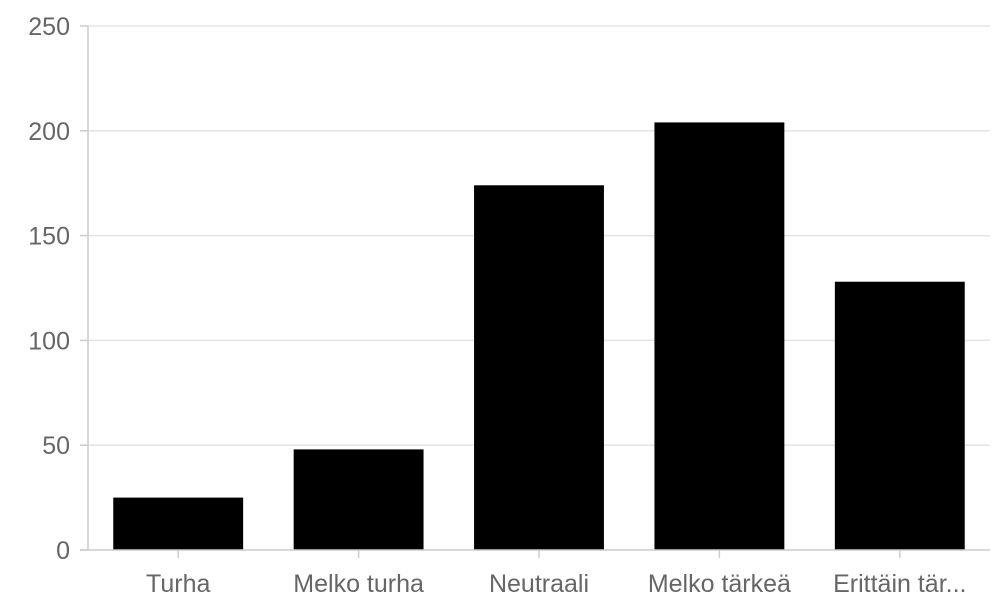 The height and width of the screenshot is (599, 999). I want to click on y-tick-label-250: 250, so click(49, 27).